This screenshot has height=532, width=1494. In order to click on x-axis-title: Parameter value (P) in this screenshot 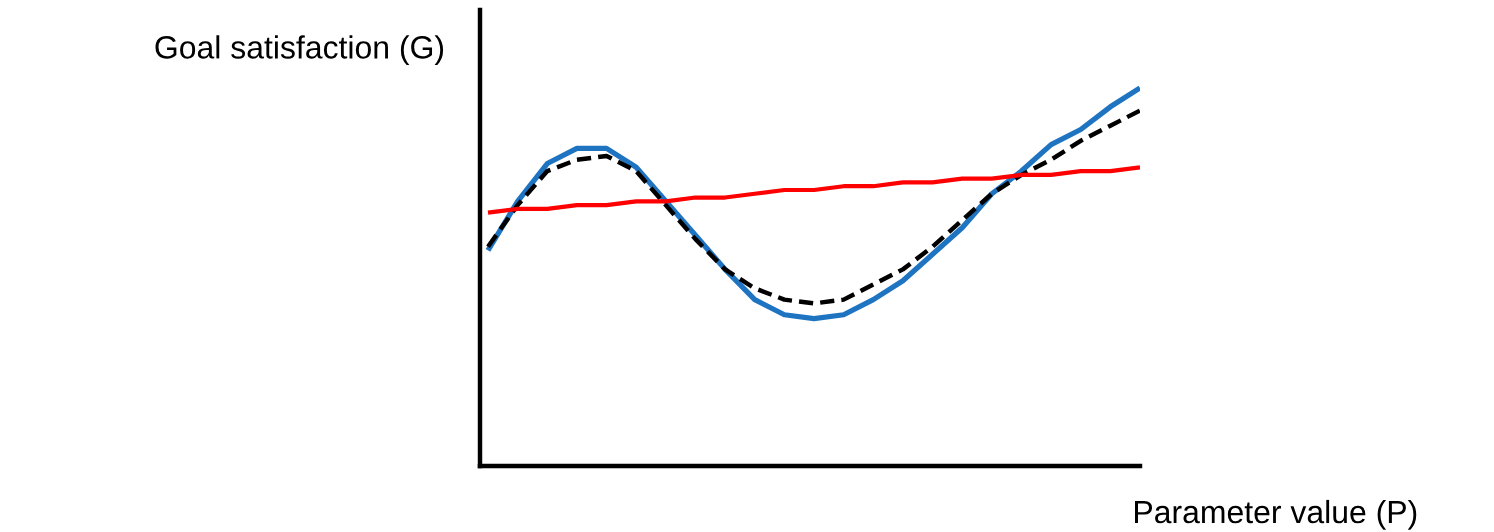, I will do `click(1276, 514)`.